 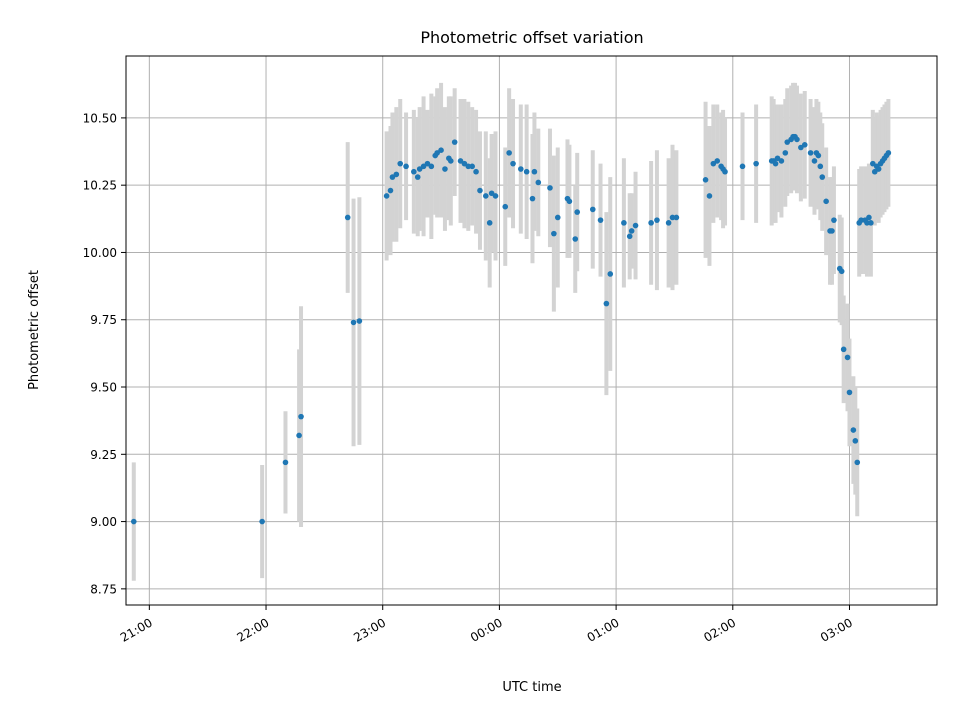 What do you see at coordinates (369, 629) in the screenshot?
I see `x-tick-label: 23:00` at bounding box center [369, 629].